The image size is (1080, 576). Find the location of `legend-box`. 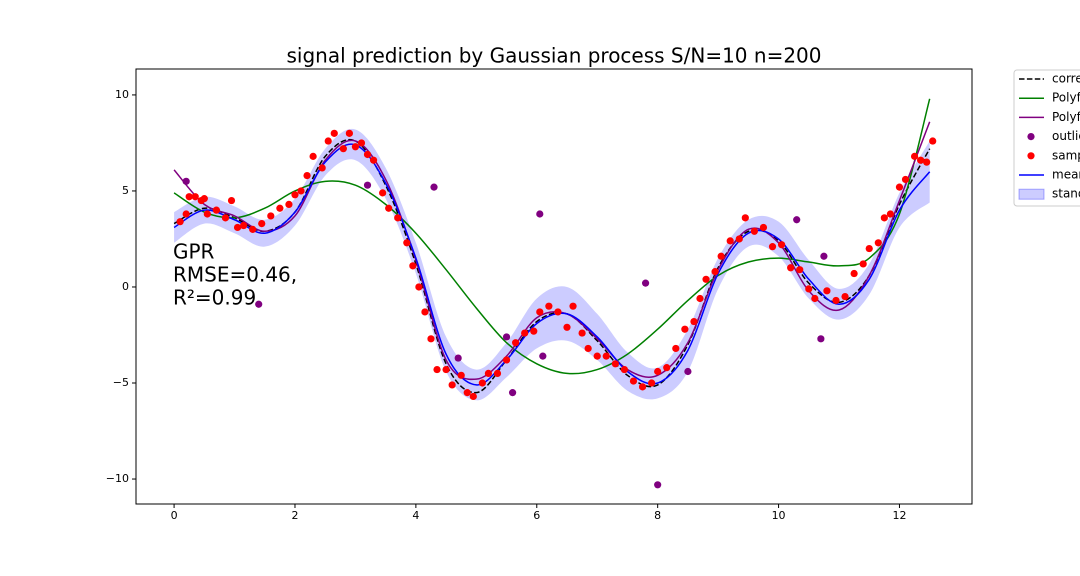

legend-box is located at coordinates (1046, 138).